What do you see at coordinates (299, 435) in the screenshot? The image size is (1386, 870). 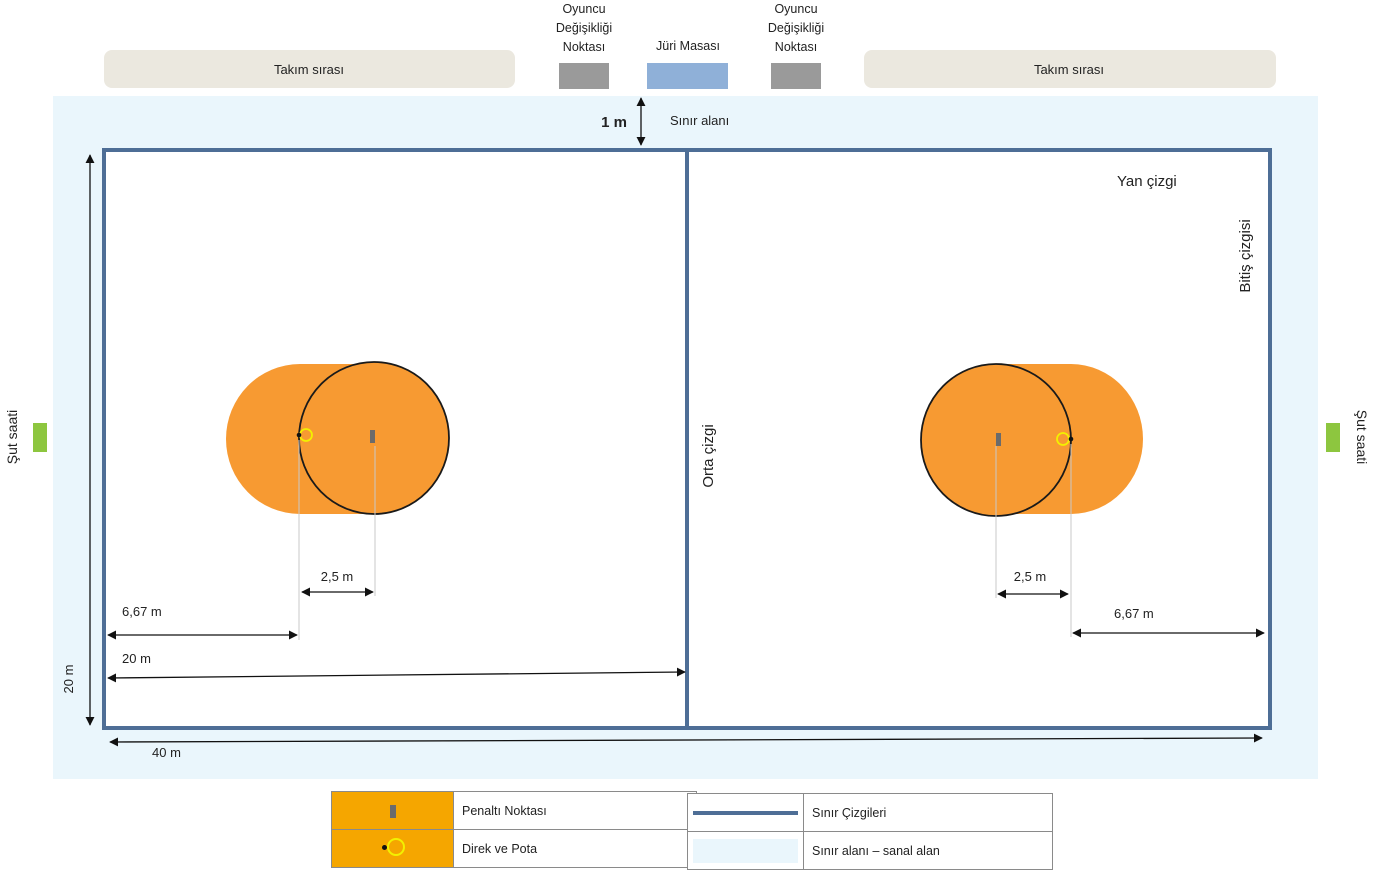 I see `post-left` at bounding box center [299, 435].